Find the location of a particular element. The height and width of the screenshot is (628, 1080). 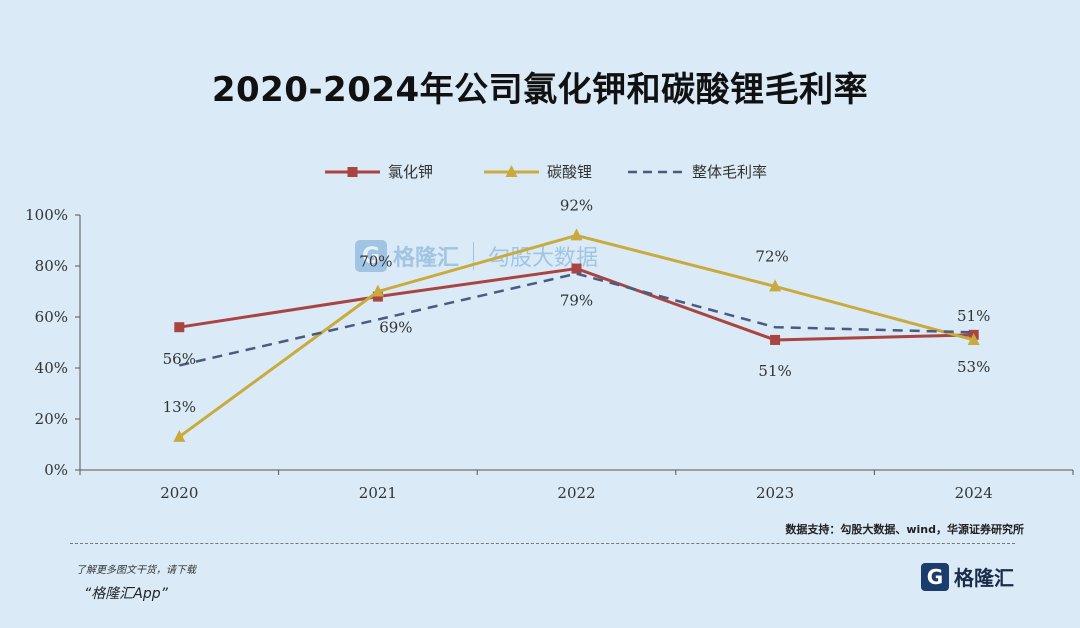

brand-logo: G 格隆汇 is located at coordinates (967, 576).